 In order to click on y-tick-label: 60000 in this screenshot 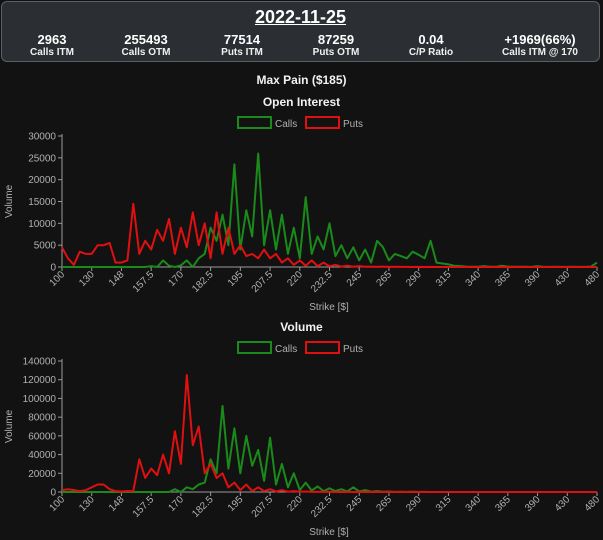, I will do `click(42, 436)`.